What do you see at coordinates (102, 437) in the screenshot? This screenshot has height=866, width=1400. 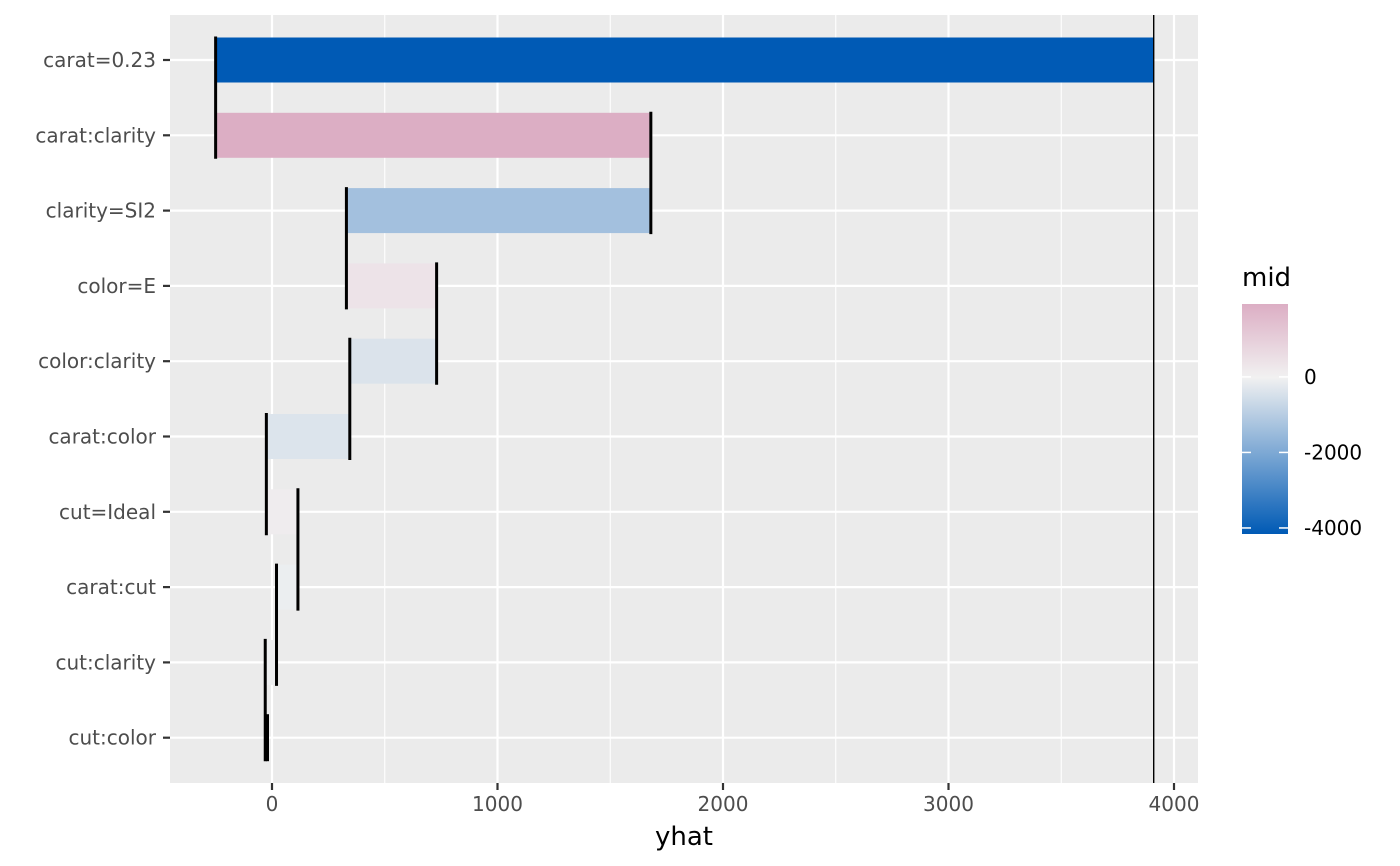 I see `y-tick-label: carat:color` at bounding box center [102, 437].